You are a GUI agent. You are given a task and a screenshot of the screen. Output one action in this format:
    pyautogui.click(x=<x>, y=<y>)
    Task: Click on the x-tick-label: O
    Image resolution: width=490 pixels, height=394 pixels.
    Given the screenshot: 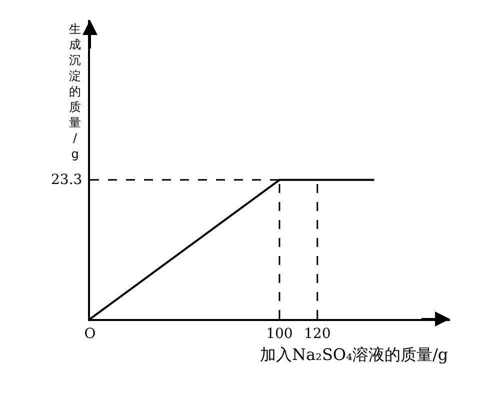 What is the action you would take?
    pyautogui.click(x=90, y=334)
    